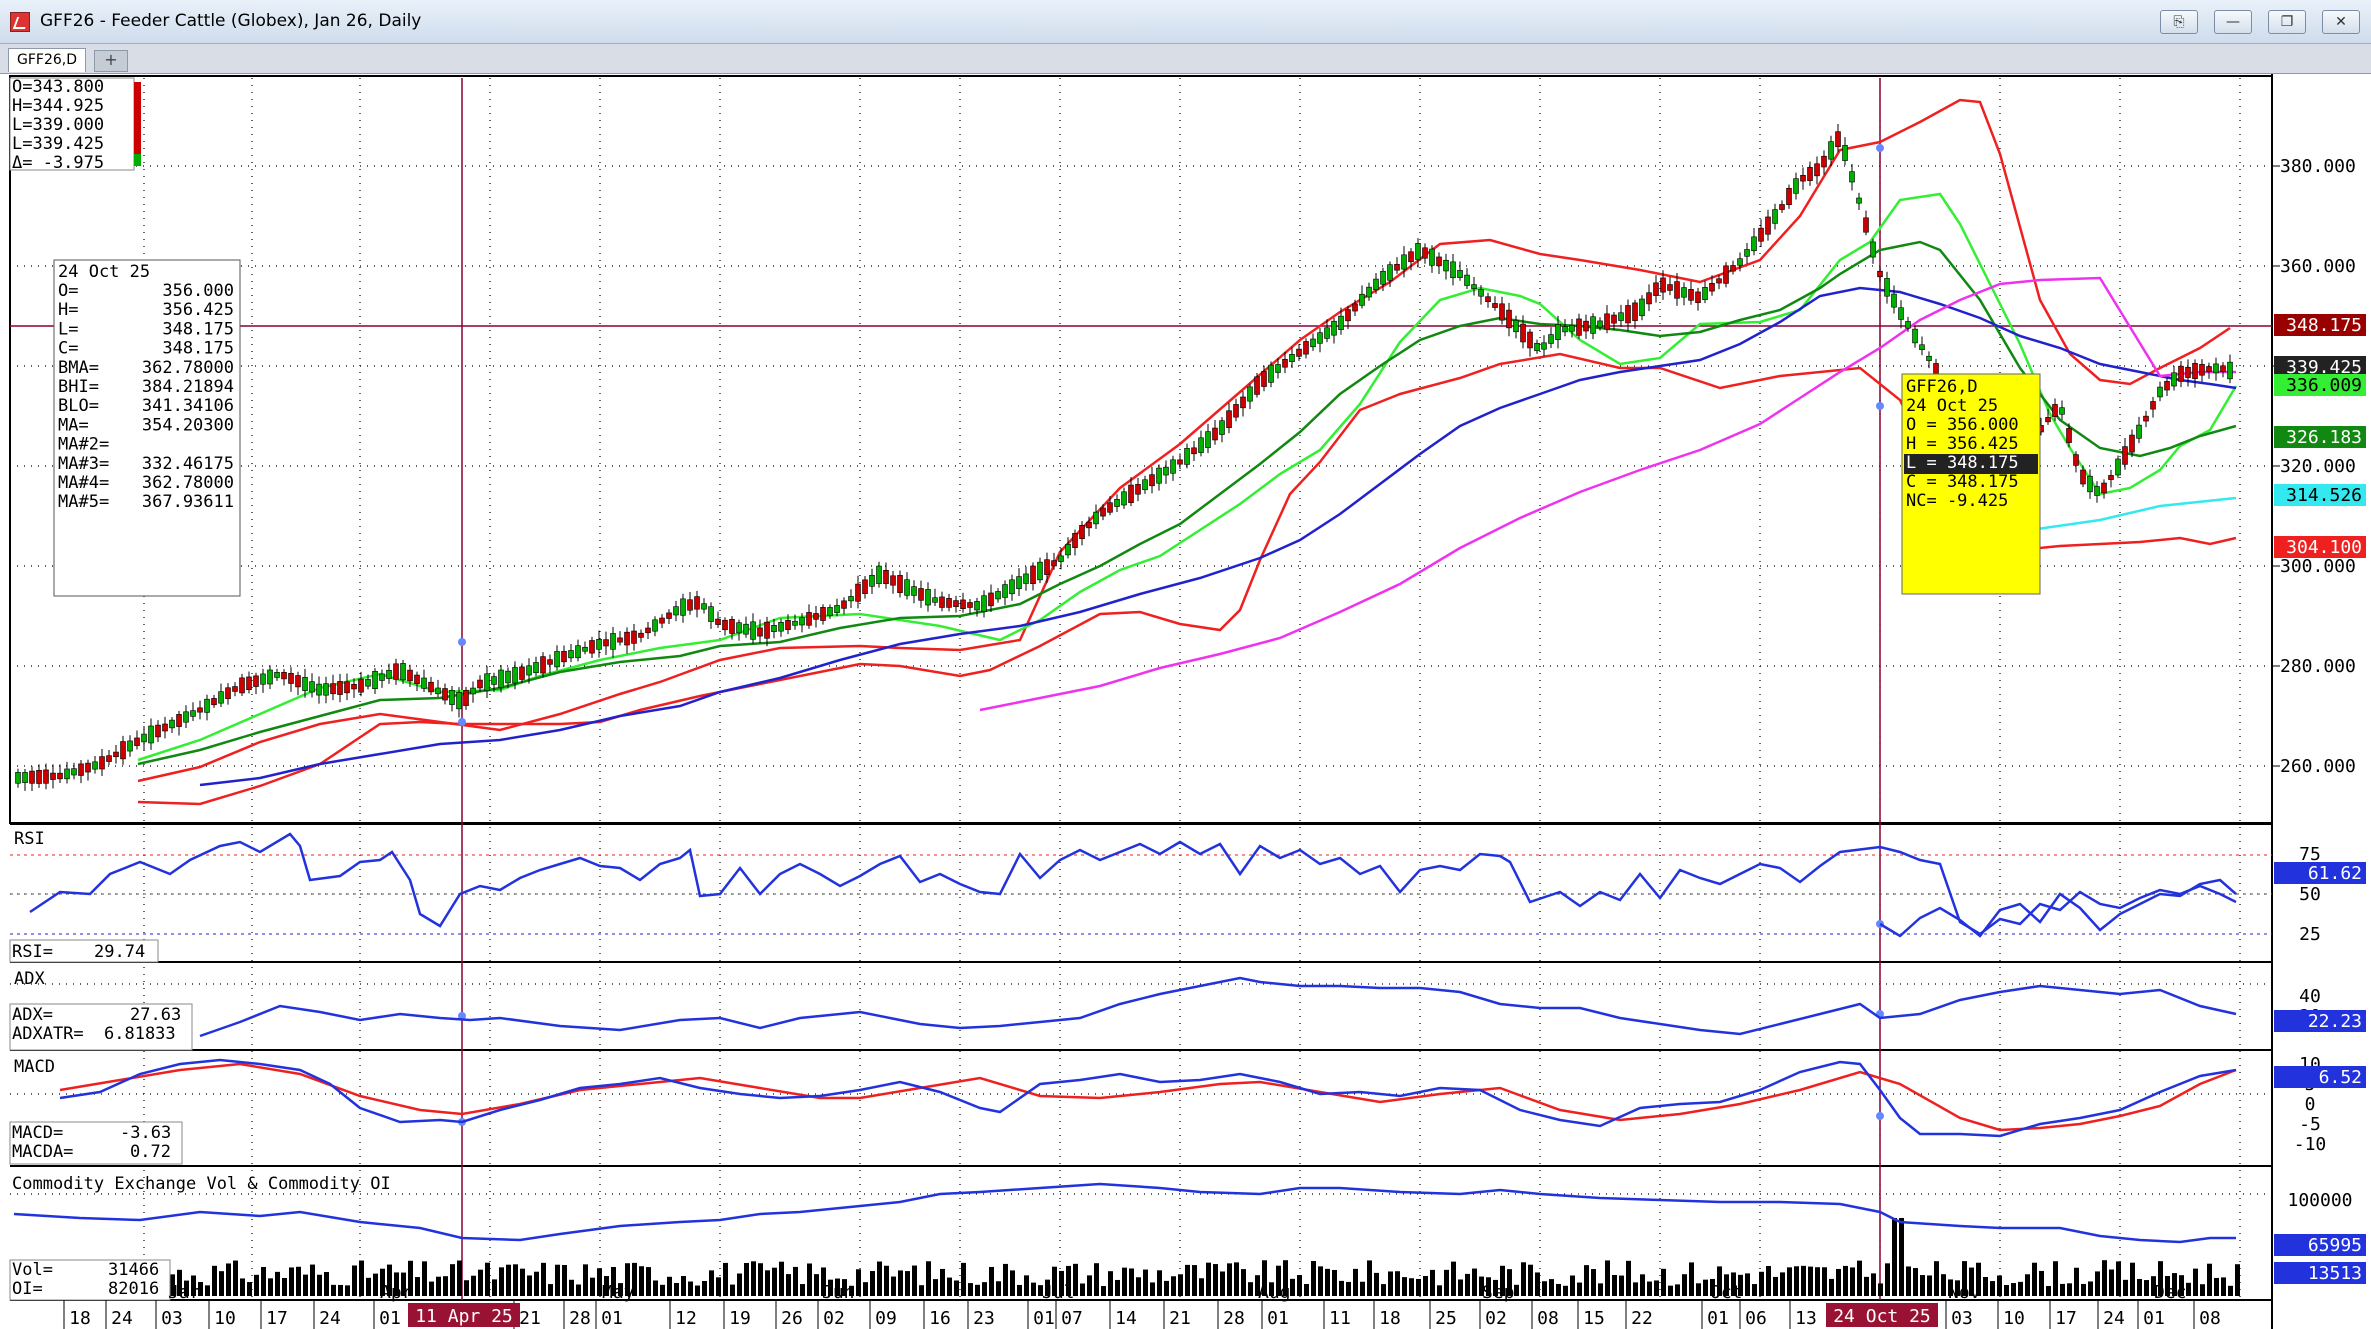 Image resolution: width=2371 pixels, height=1329 pixels. What do you see at coordinates (2287, 22) in the screenshot?
I see `restore-button: ❐` at bounding box center [2287, 22].